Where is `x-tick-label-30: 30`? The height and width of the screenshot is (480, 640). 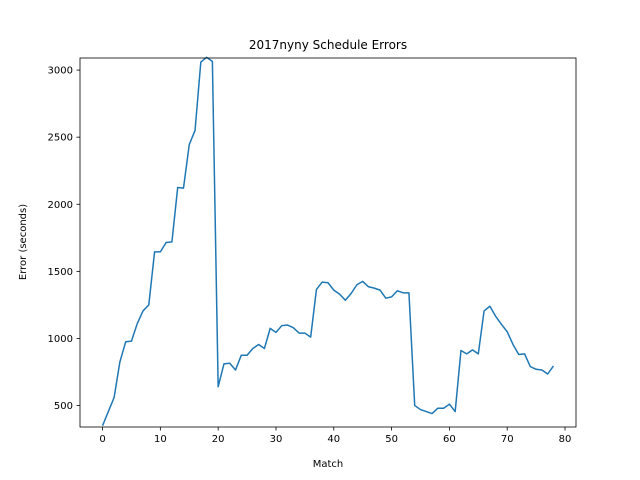
x-tick-label-30: 30 is located at coordinates (276, 439).